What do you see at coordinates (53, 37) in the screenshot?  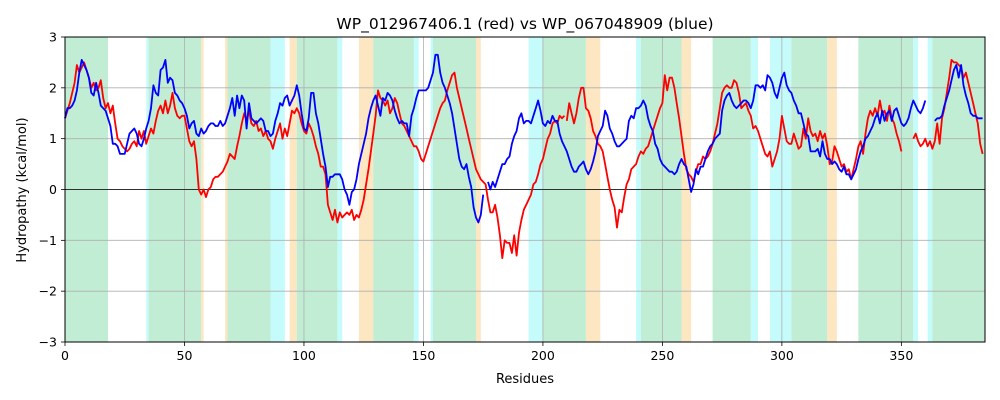 I see `y-tick-label-6: 3` at bounding box center [53, 37].